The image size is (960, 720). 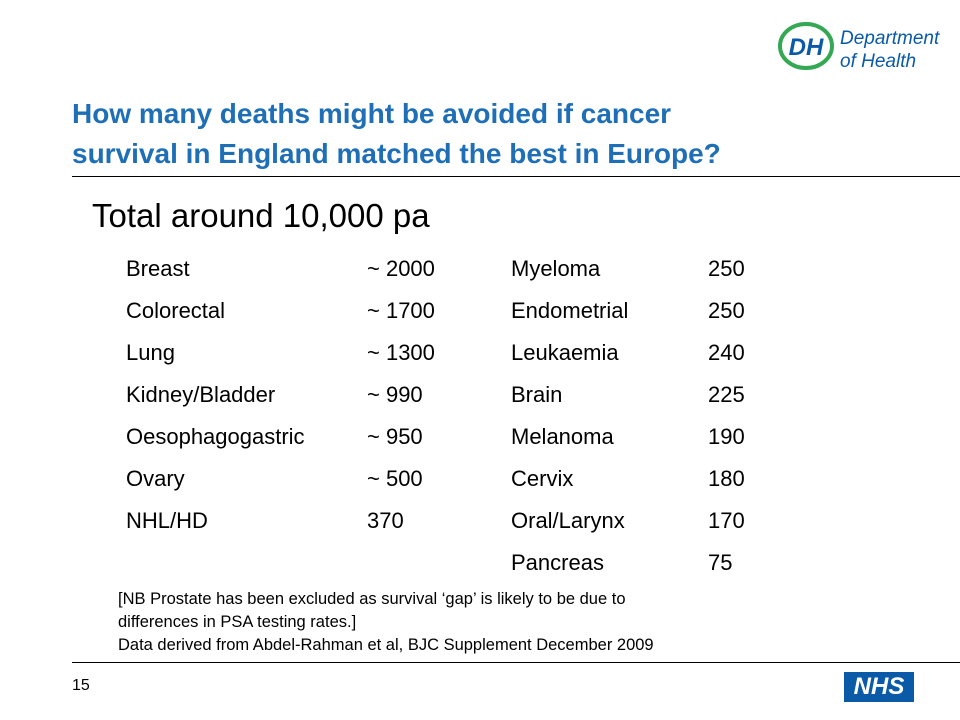 I want to click on death-count: ~ 950, so click(x=395, y=436).